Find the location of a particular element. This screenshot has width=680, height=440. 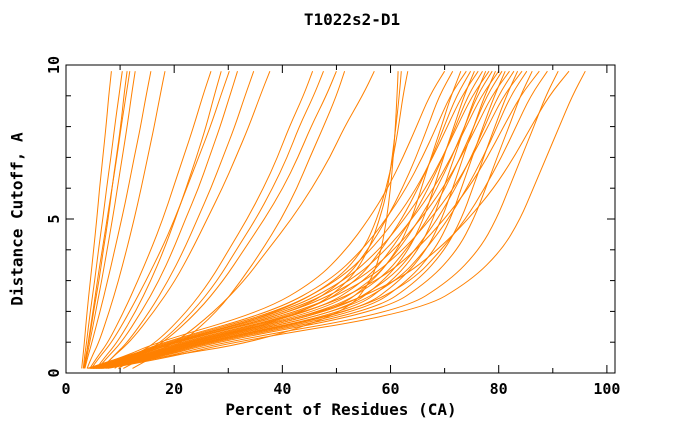

x-tick-label: 100 is located at coordinates (606, 389).